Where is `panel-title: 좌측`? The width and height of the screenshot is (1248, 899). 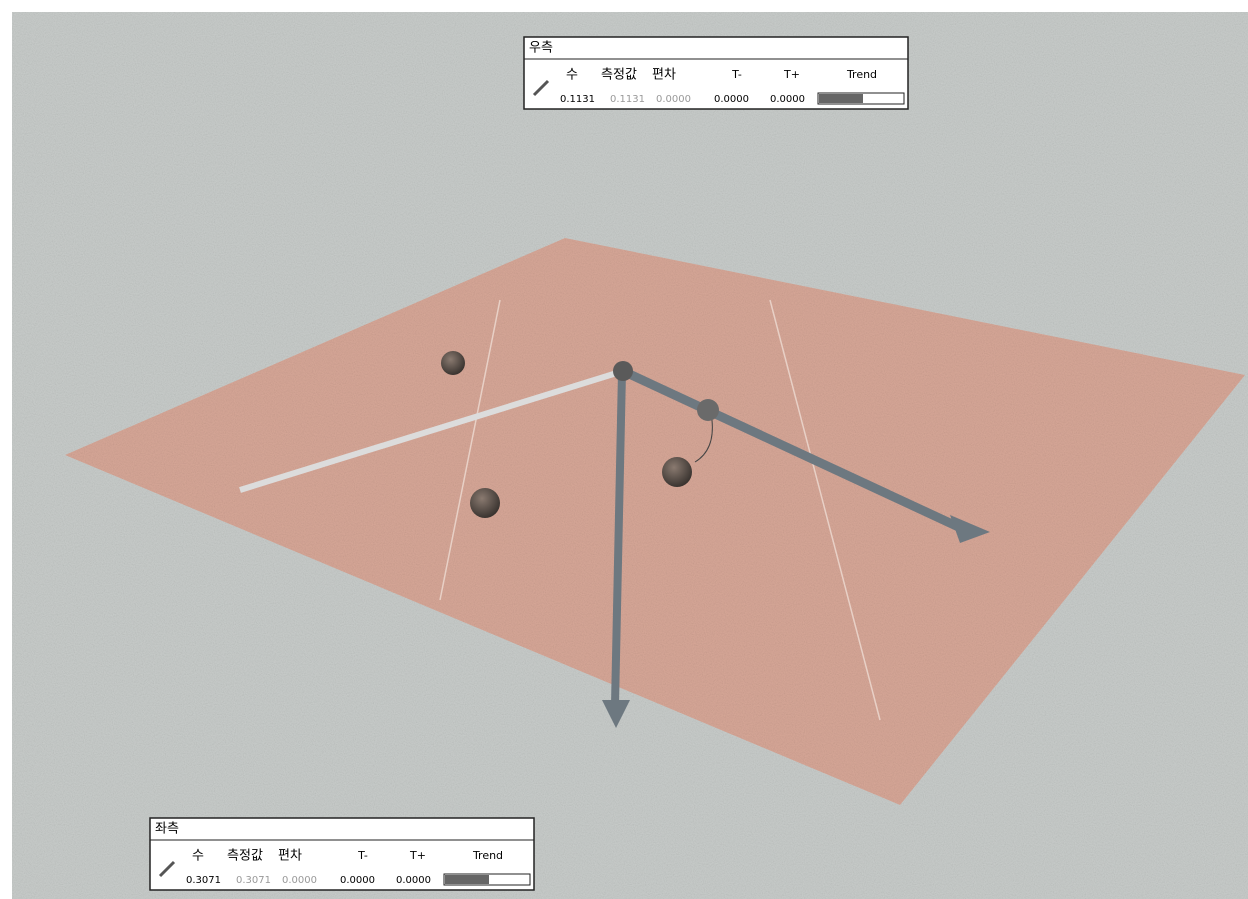
panel-title: 좌측 is located at coordinates (167, 829).